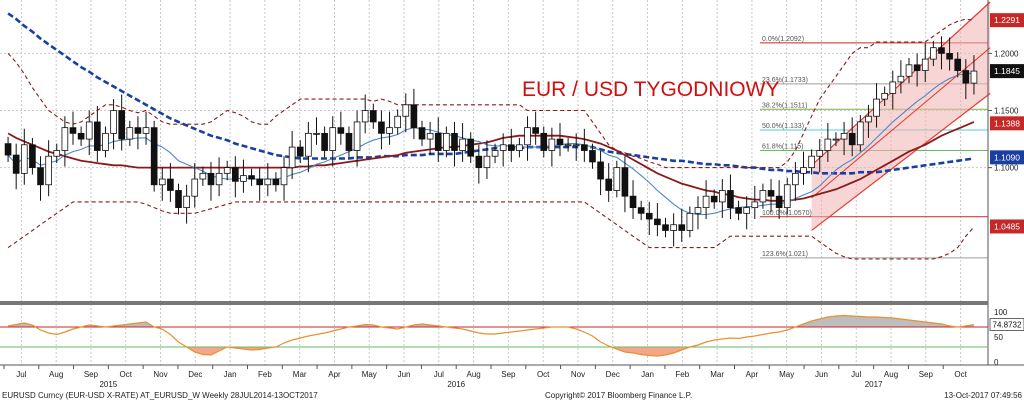  What do you see at coordinates (1006, 168) in the screenshot?
I see `price-tick-label: 1.1000` at bounding box center [1006, 168].